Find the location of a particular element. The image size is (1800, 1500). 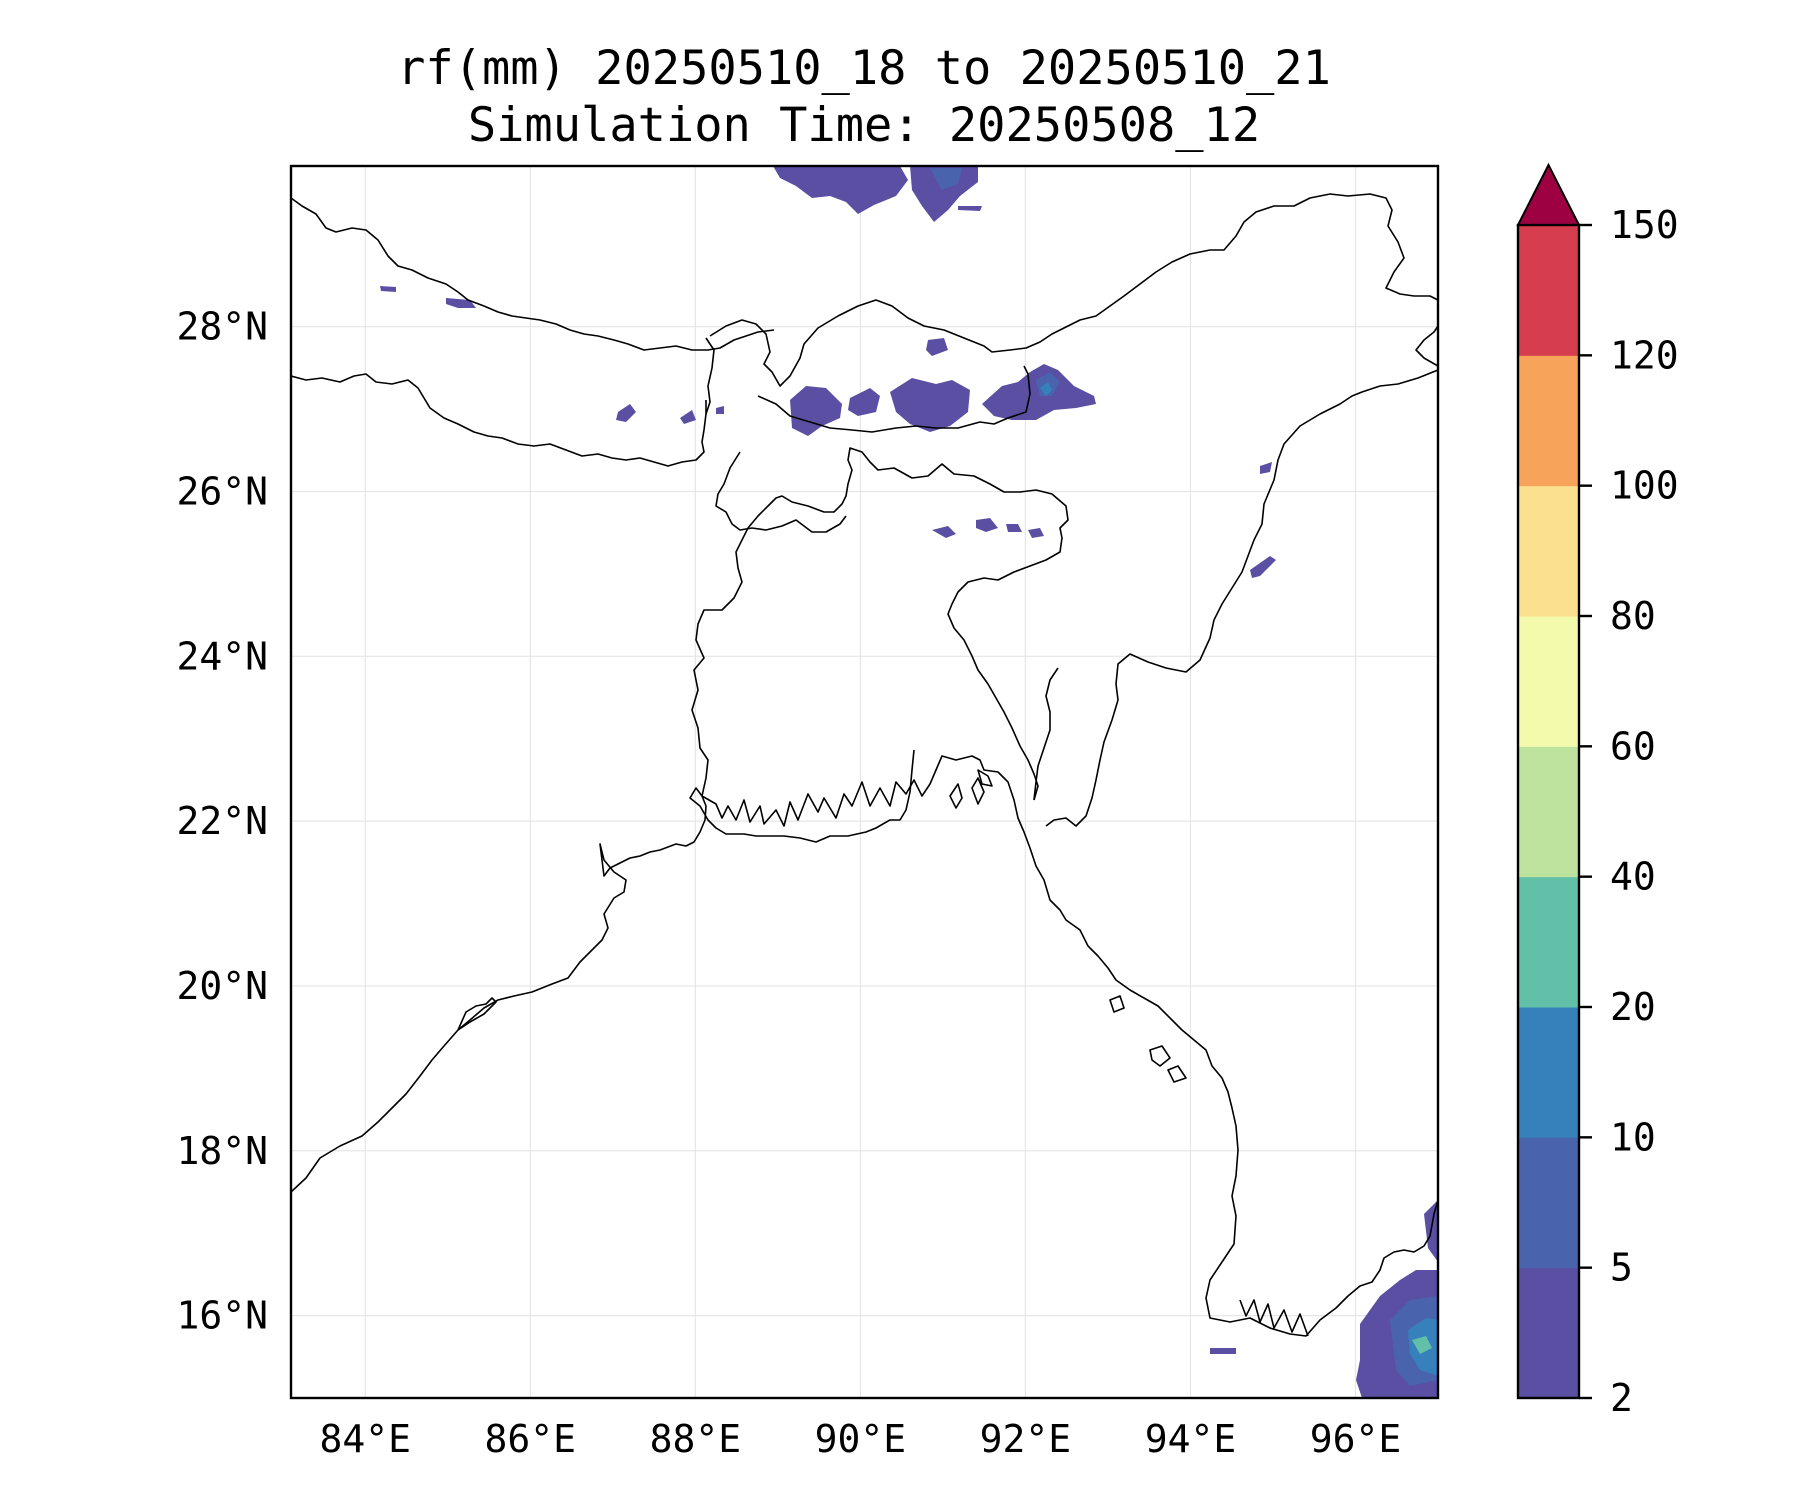

sikkim-bhutan-border is located at coordinates (1071, 304).